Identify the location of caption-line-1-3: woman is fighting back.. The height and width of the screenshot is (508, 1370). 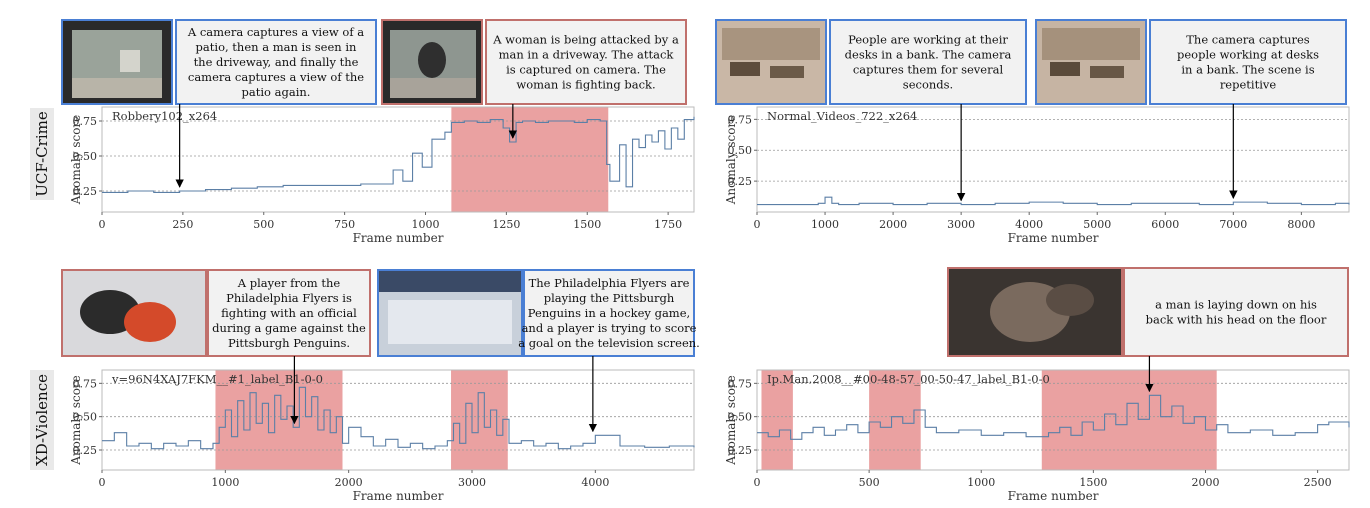
(585, 85).